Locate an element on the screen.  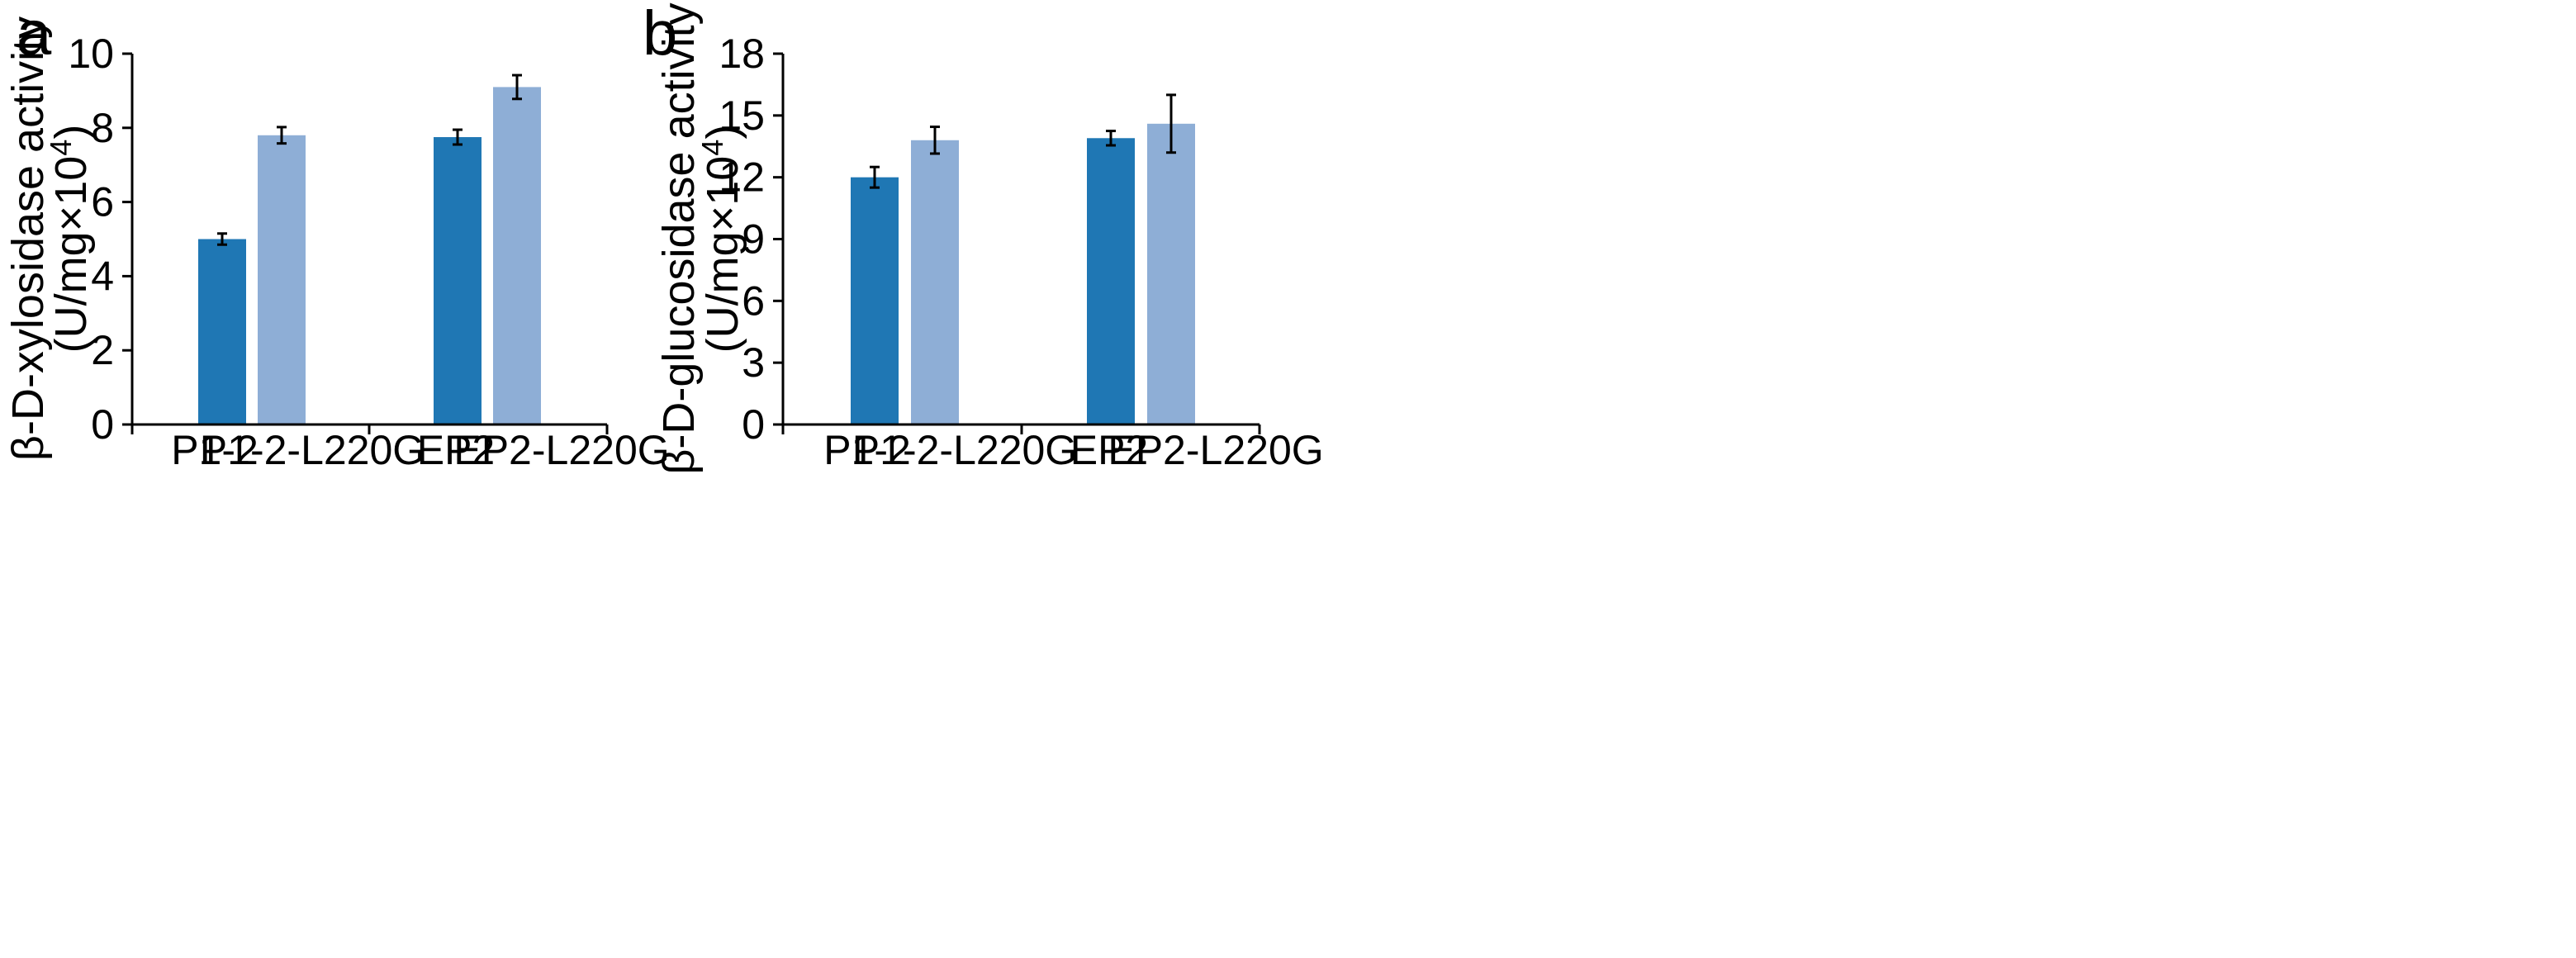
y-tick-label: 9 is located at coordinates (753, 239).